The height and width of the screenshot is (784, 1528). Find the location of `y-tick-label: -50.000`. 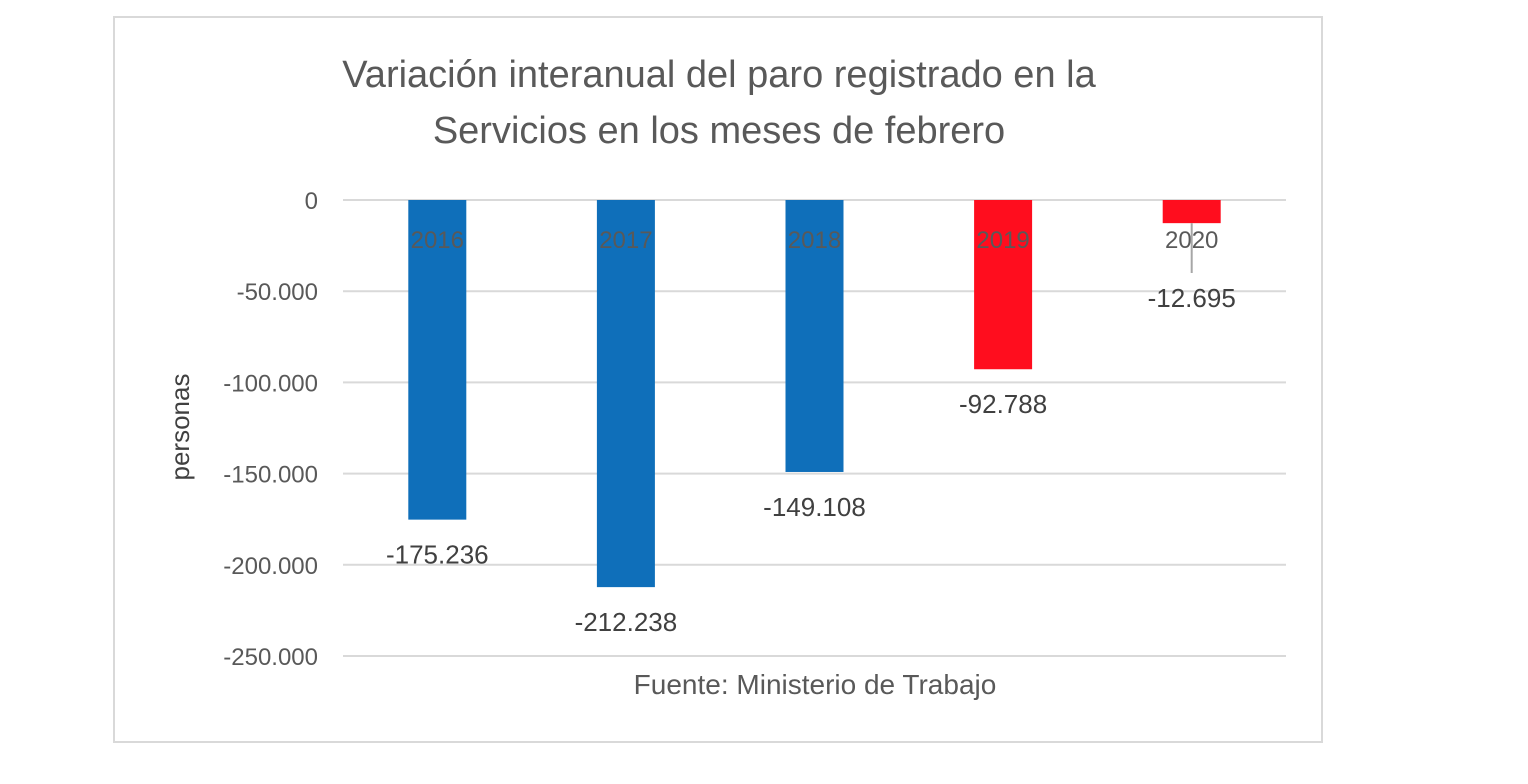

y-tick-label: -50.000 is located at coordinates (277, 292).